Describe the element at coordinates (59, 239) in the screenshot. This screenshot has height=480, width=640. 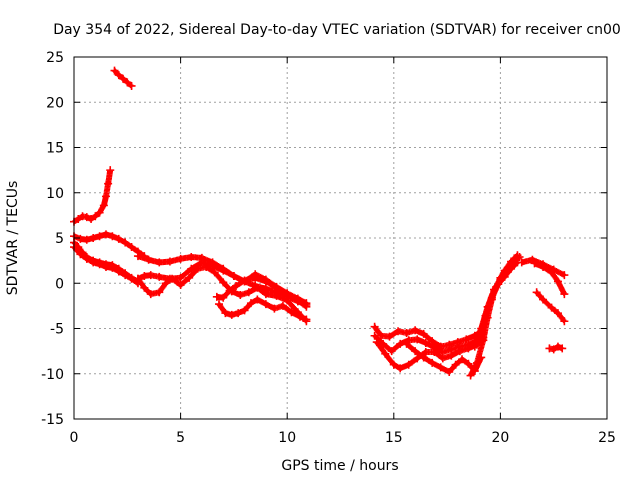
I see `y-tick-label: 5` at that location.